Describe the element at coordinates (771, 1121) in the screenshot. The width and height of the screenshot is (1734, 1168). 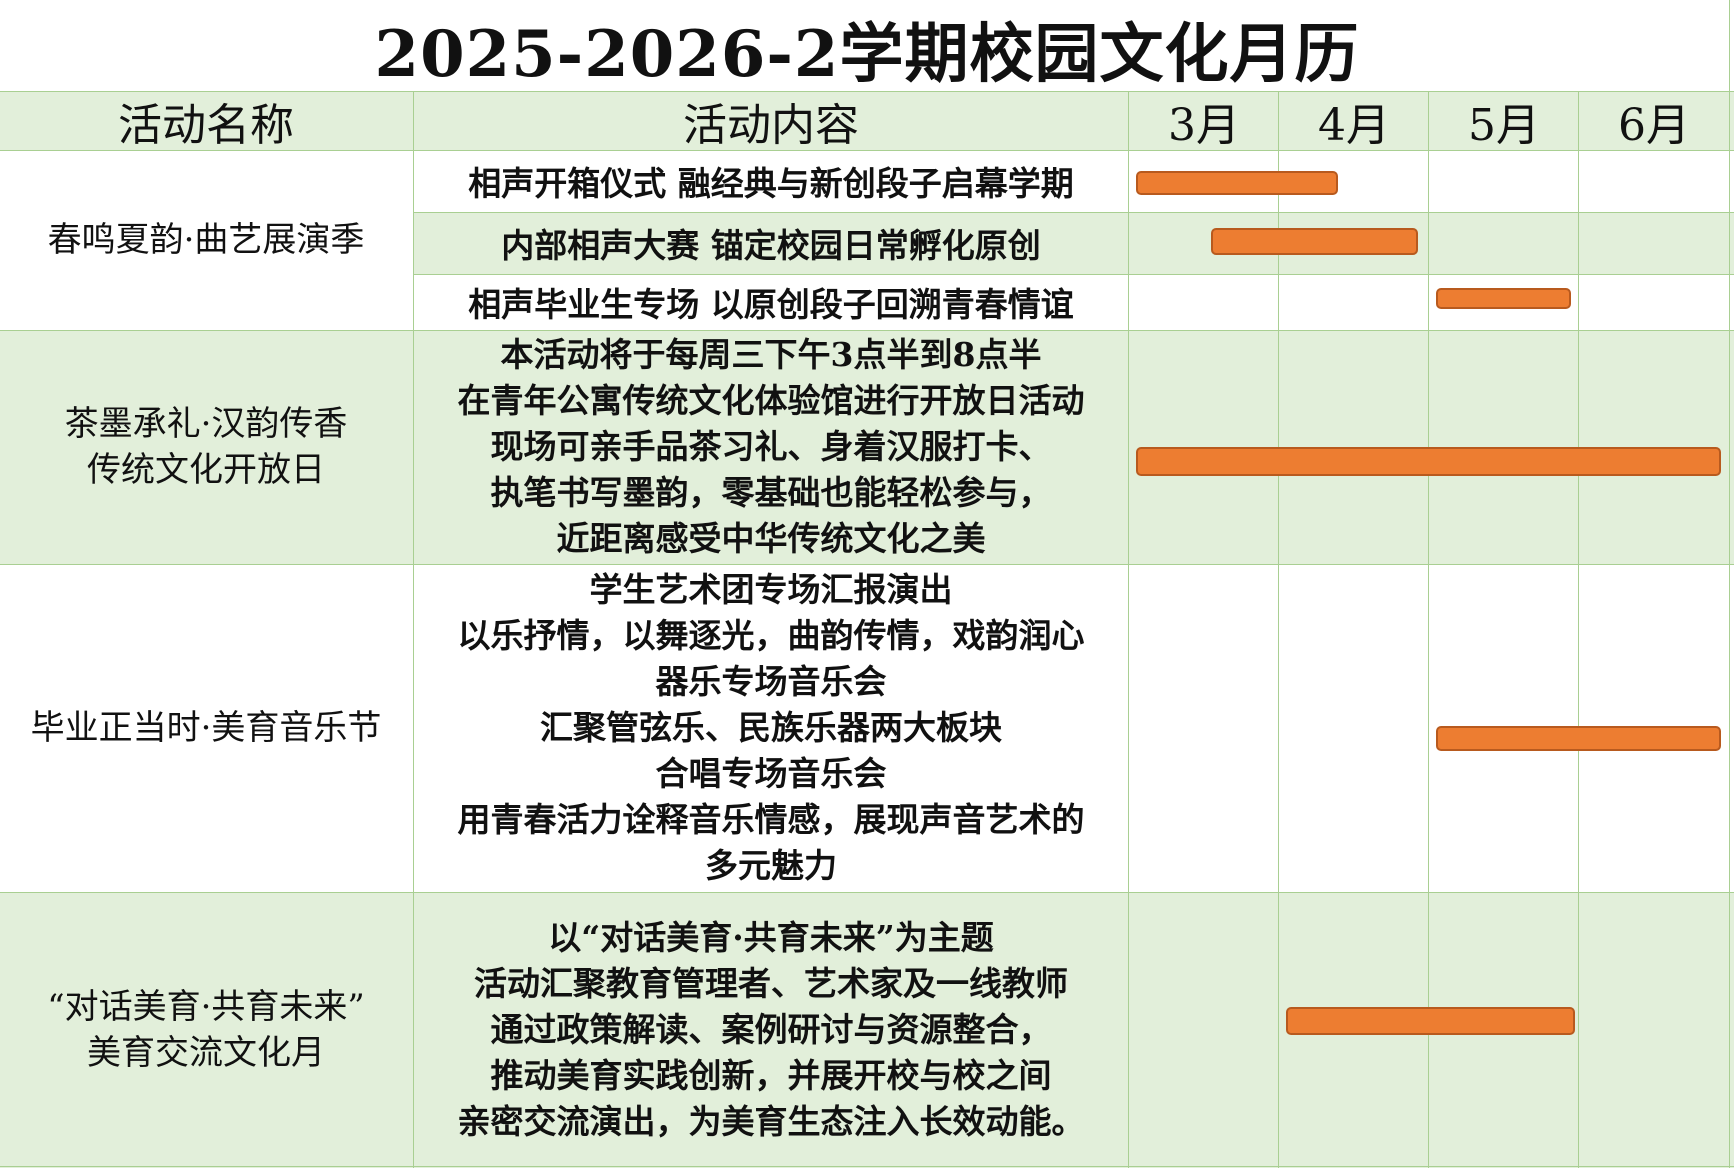
I see `content-line: 亲密交流演出，为美育生态注入长效动能。` at that location.